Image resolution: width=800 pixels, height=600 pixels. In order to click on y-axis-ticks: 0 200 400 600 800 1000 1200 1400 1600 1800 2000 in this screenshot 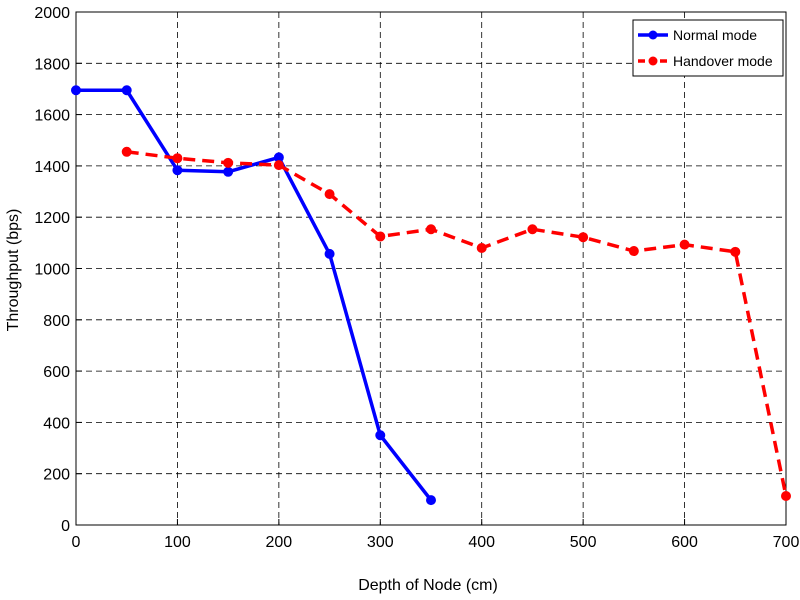, I will do `click(58, 270)`.